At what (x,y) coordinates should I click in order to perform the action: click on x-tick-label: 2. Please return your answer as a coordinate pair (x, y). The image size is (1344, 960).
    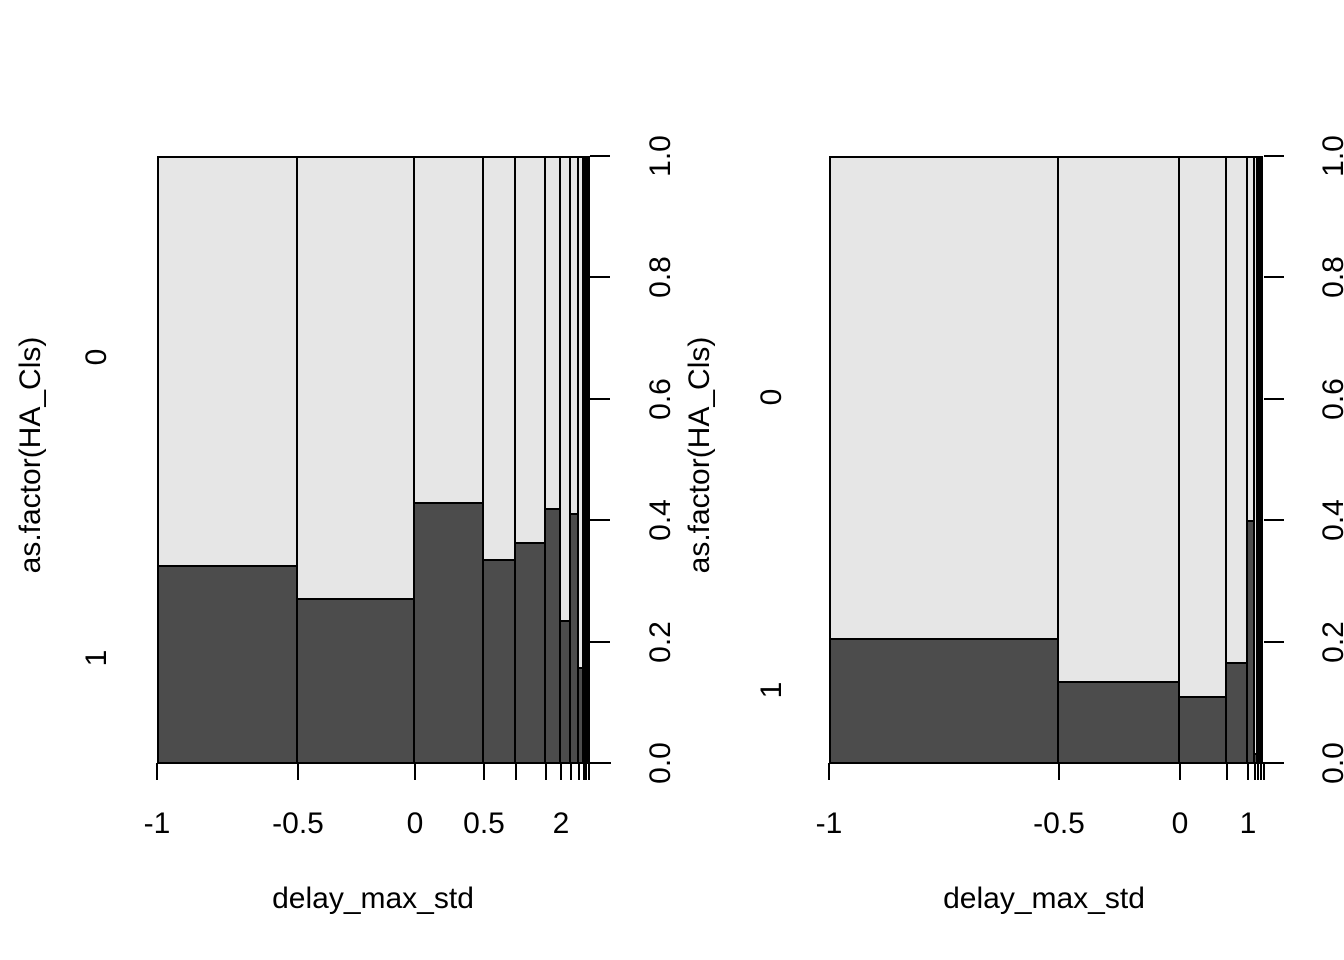
    Looking at the image, I should click on (561, 823).